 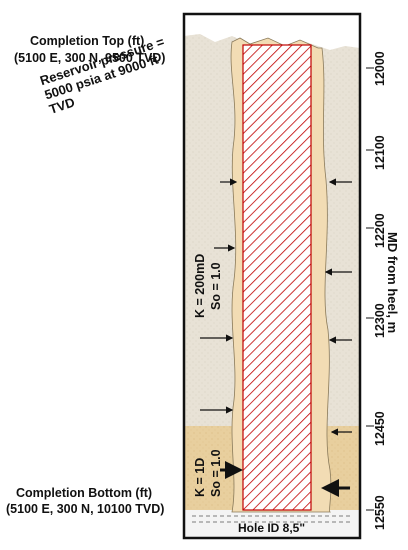 I want to click on completion-top-label: Completion Top (ft), so click(x=87, y=41).